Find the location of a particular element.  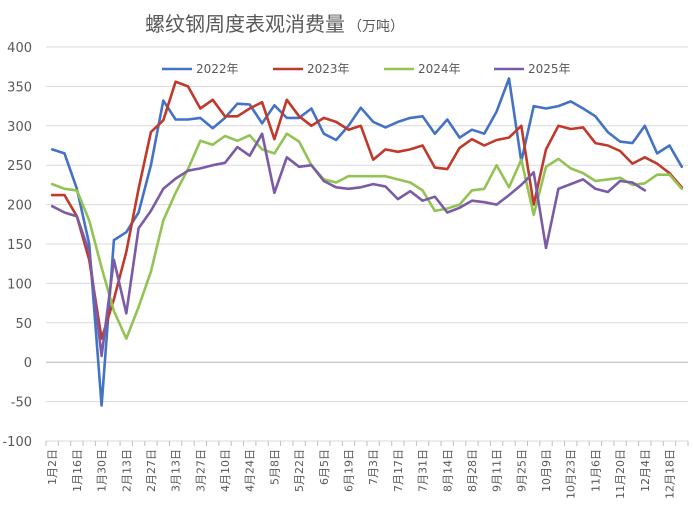

y-tick-label: 200 is located at coordinates (19, 206).